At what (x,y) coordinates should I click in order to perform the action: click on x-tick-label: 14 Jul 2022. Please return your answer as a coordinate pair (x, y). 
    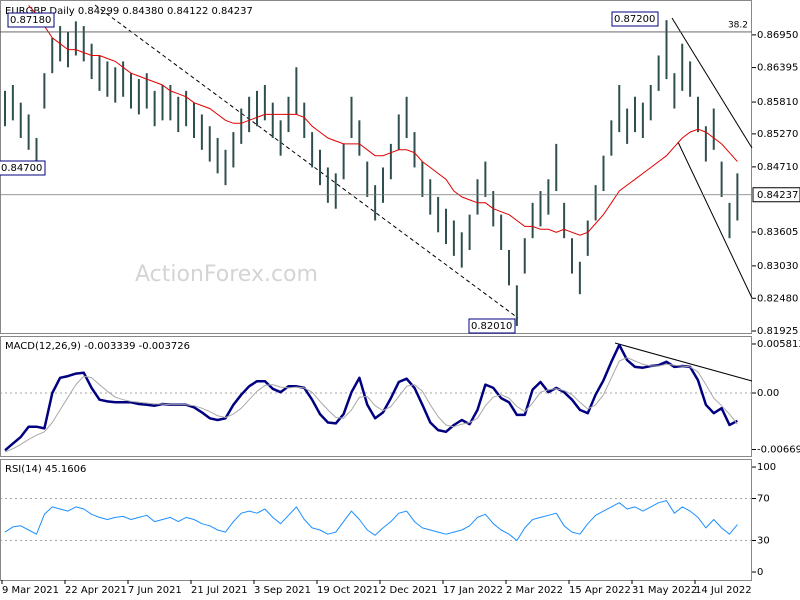
    Looking at the image, I should click on (723, 590).